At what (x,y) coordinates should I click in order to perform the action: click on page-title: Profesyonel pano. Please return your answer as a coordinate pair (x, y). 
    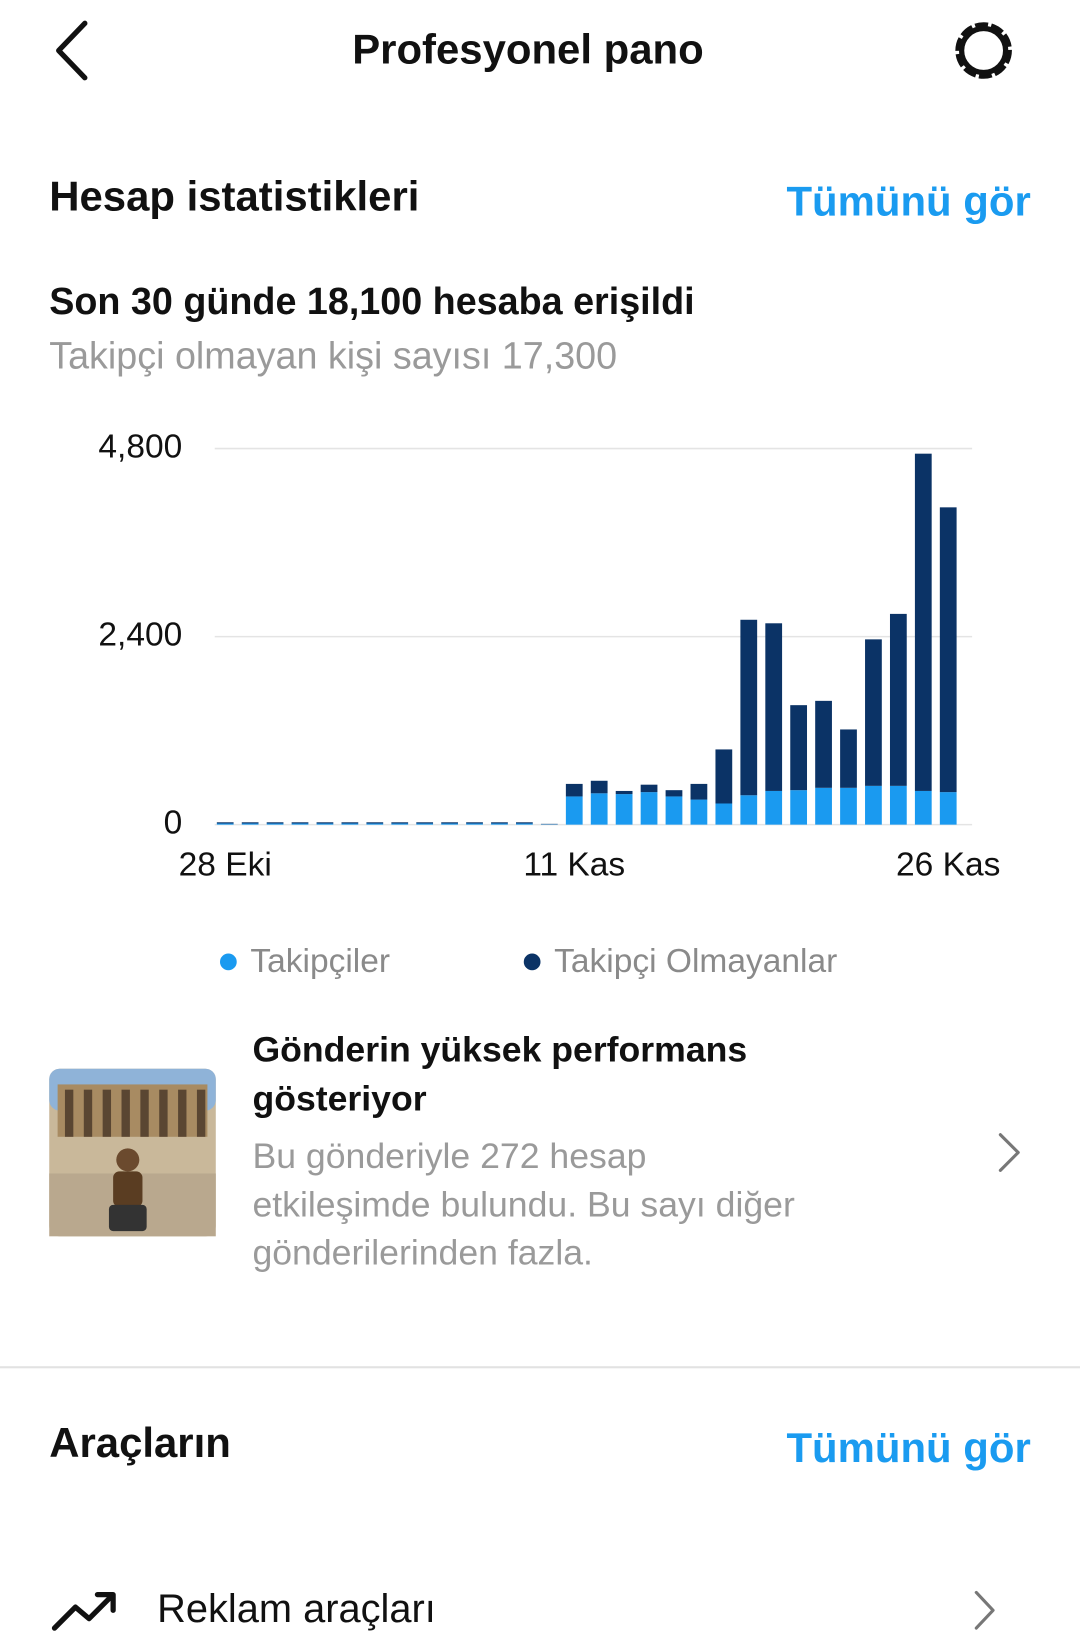
    Looking at the image, I should click on (528, 49).